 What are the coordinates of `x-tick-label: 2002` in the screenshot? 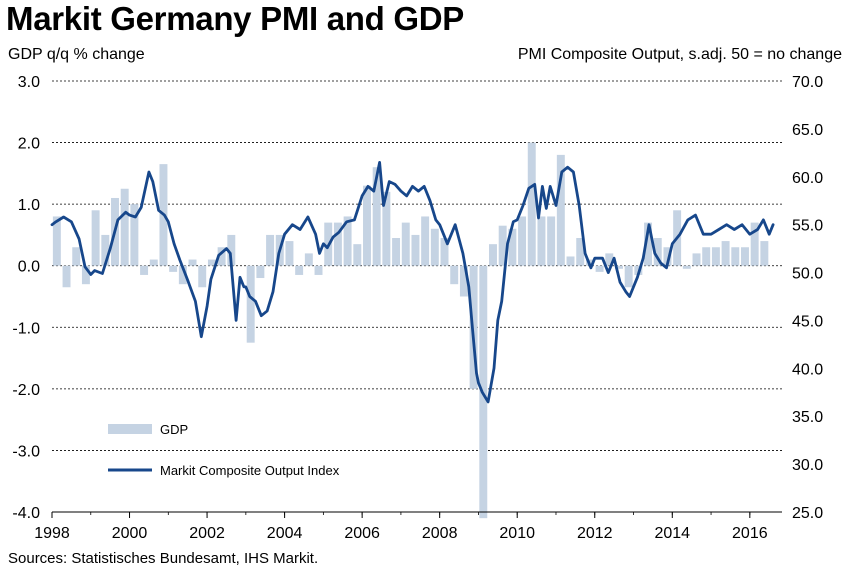 It's located at (207, 533).